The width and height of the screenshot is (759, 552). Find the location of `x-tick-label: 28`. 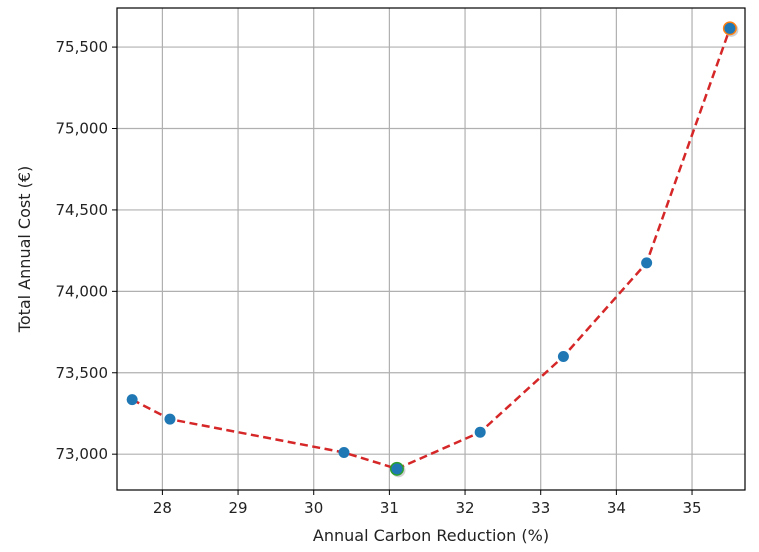

x-tick-label: 28 is located at coordinates (162, 508).